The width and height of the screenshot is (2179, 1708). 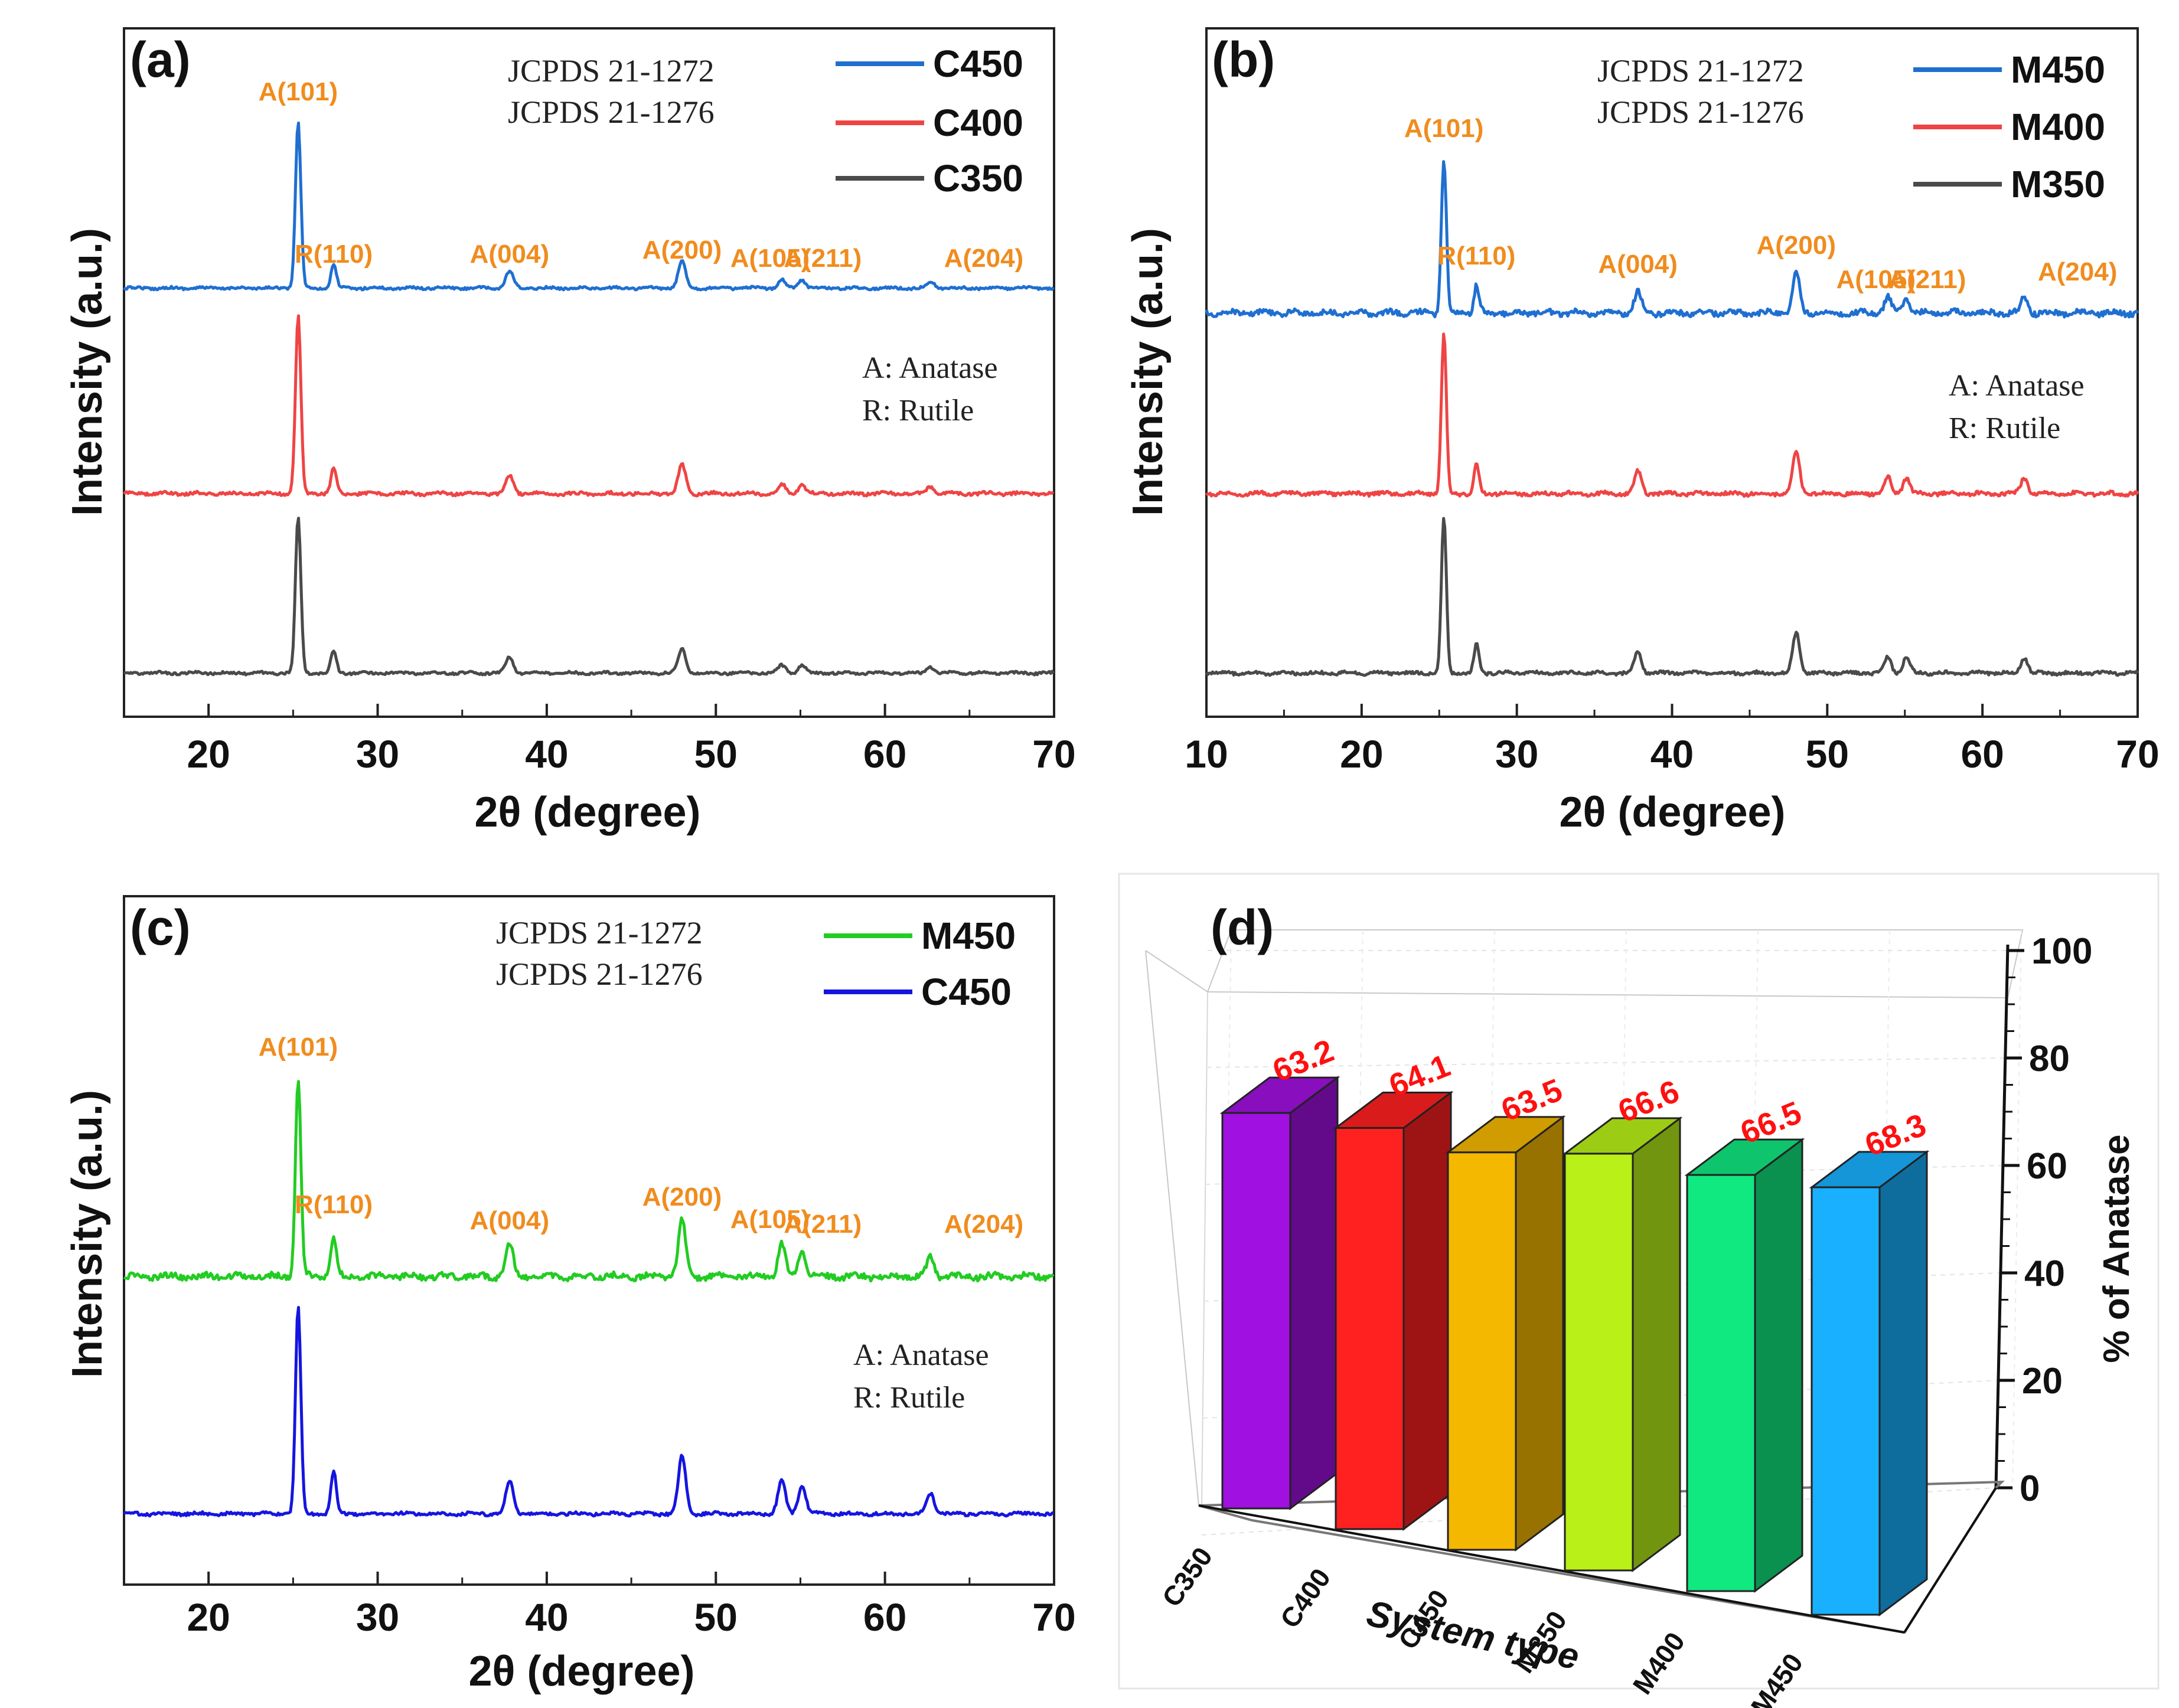 What do you see at coordinates (1672, 812) in the screenshot?
I see `panel-b-x-title: 2θ (degree)` at bounding box center [1672, 812].